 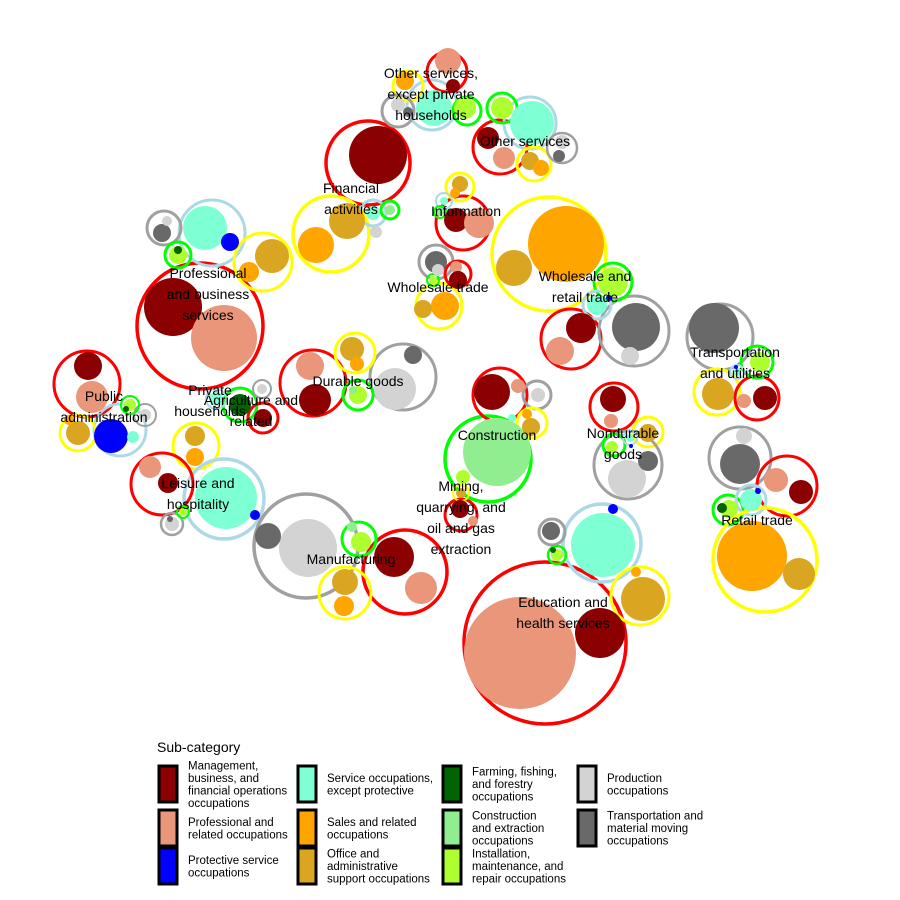 What do you see at coordinates (218, 866) in the screenshot?
I see `legend-item-prot: Protective service occupations` at bounding box center [218, 866].